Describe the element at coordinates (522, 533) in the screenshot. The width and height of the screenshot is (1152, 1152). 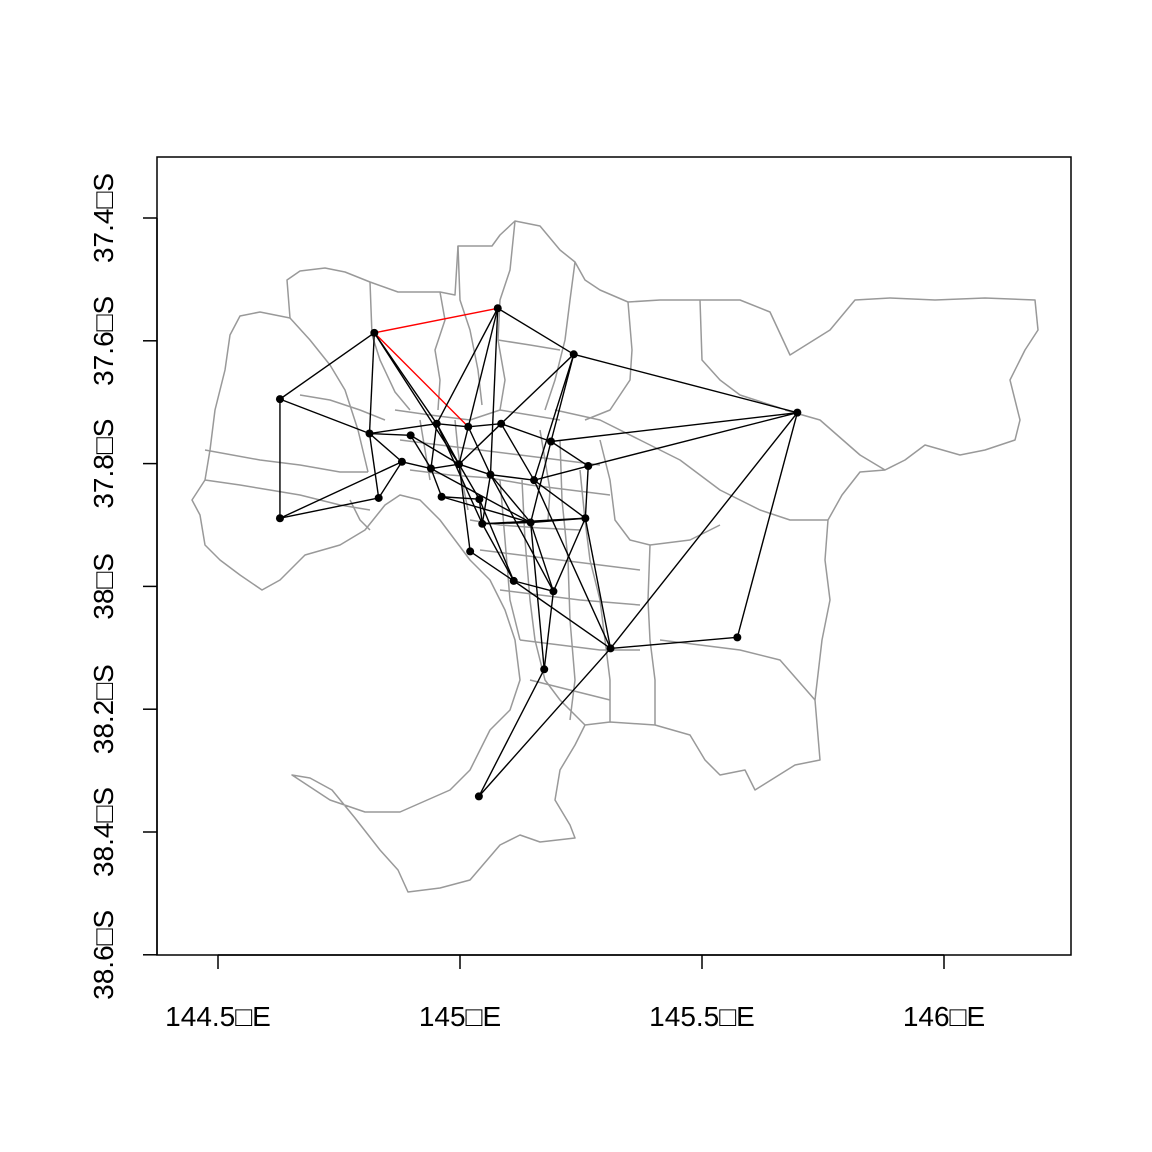
I see `edge-O-AA` at that location.